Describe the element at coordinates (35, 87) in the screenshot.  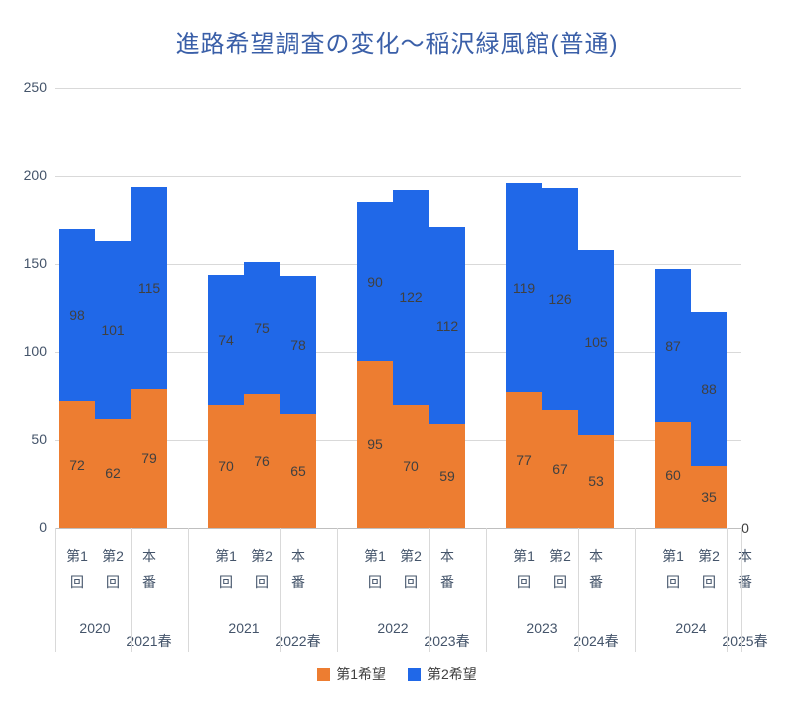
I see `y-axis-tick-label: 250` at that location.